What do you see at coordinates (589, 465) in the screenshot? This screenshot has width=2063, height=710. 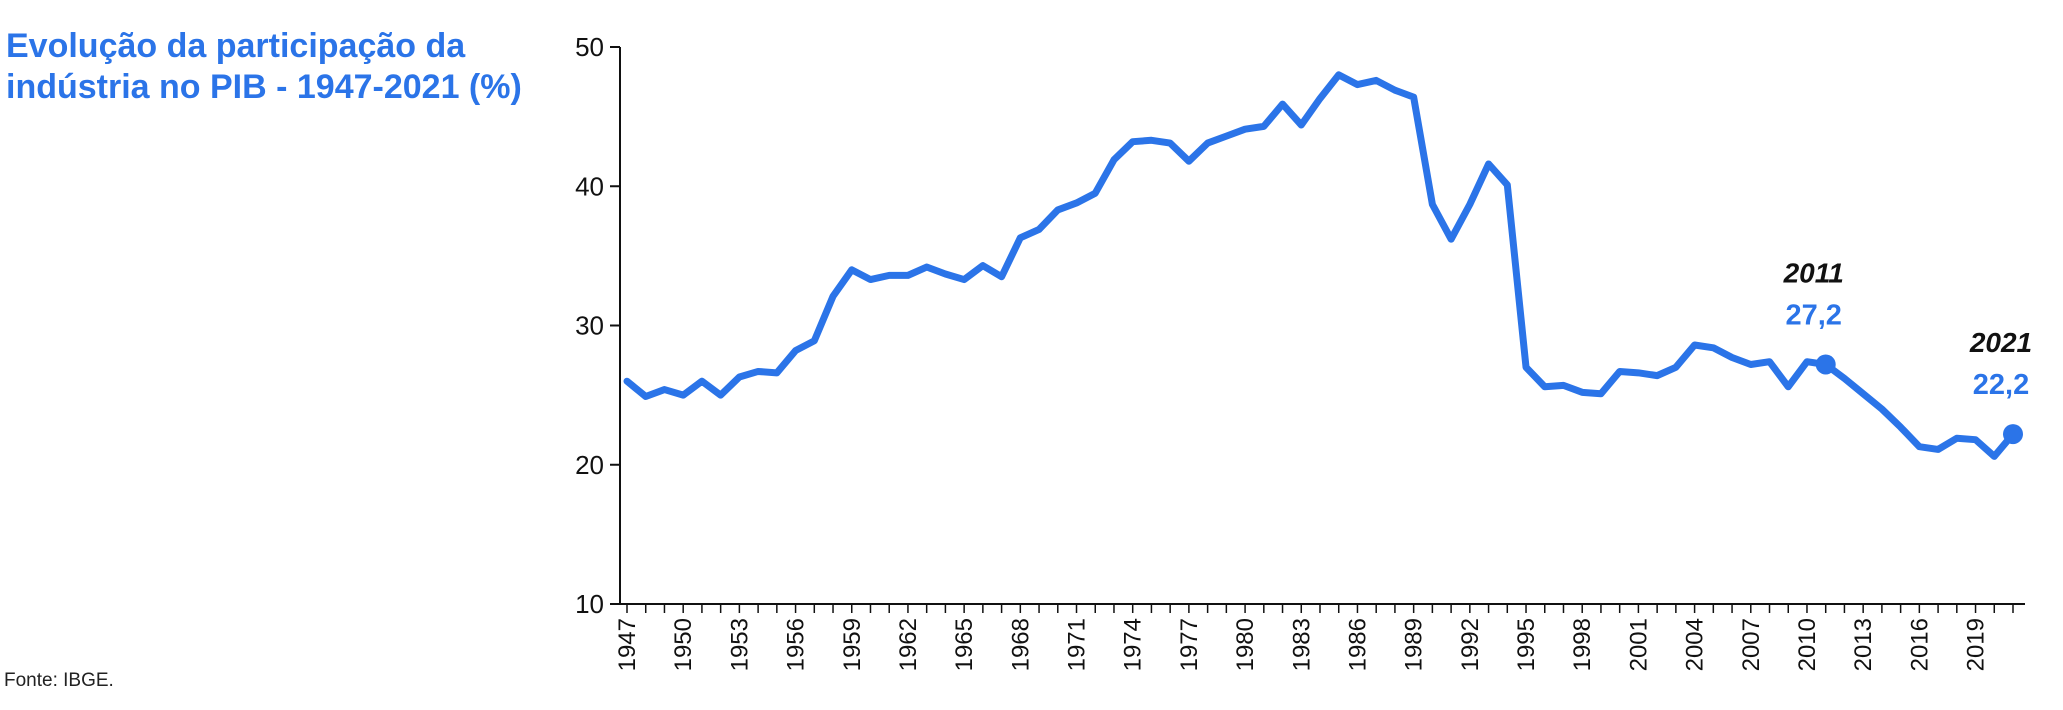 I see `y-tick-label: 20` at bounding box center [589, 465].